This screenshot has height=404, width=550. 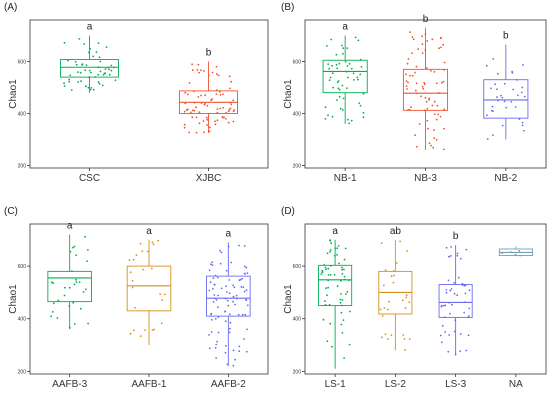 I want to click on y-axis-label: Chao1, so click(x=13, y=94).